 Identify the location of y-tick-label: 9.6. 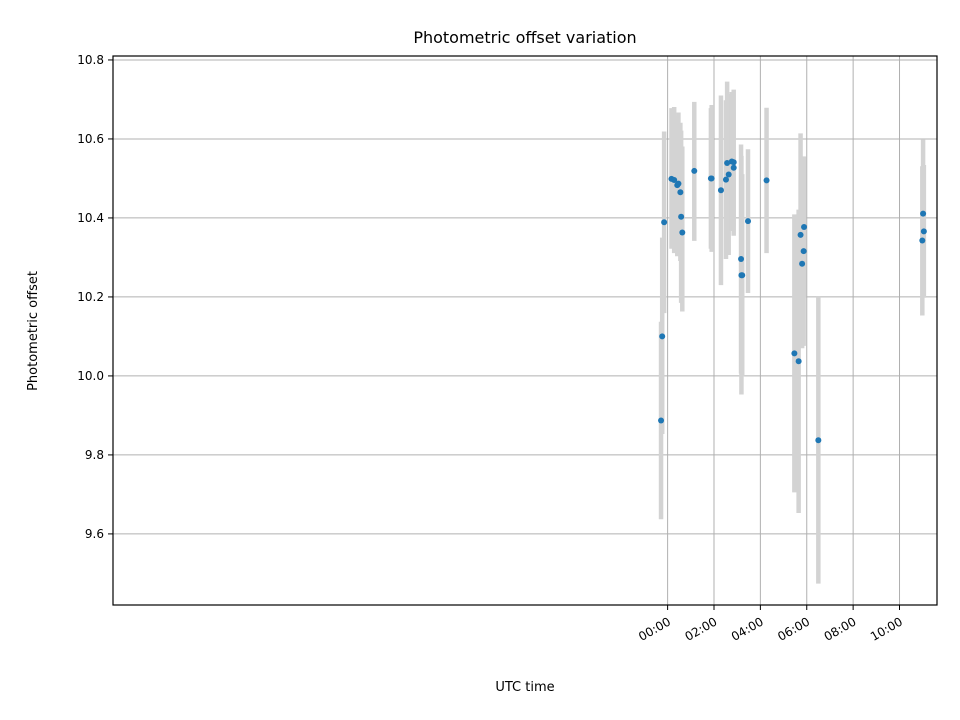
(94, 534).